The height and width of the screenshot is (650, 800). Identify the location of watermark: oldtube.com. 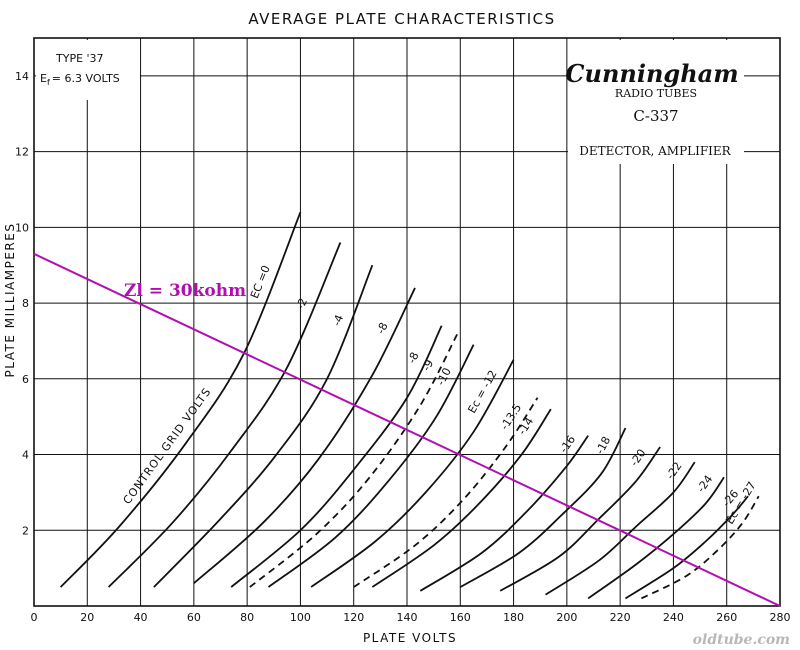
(741, 640).